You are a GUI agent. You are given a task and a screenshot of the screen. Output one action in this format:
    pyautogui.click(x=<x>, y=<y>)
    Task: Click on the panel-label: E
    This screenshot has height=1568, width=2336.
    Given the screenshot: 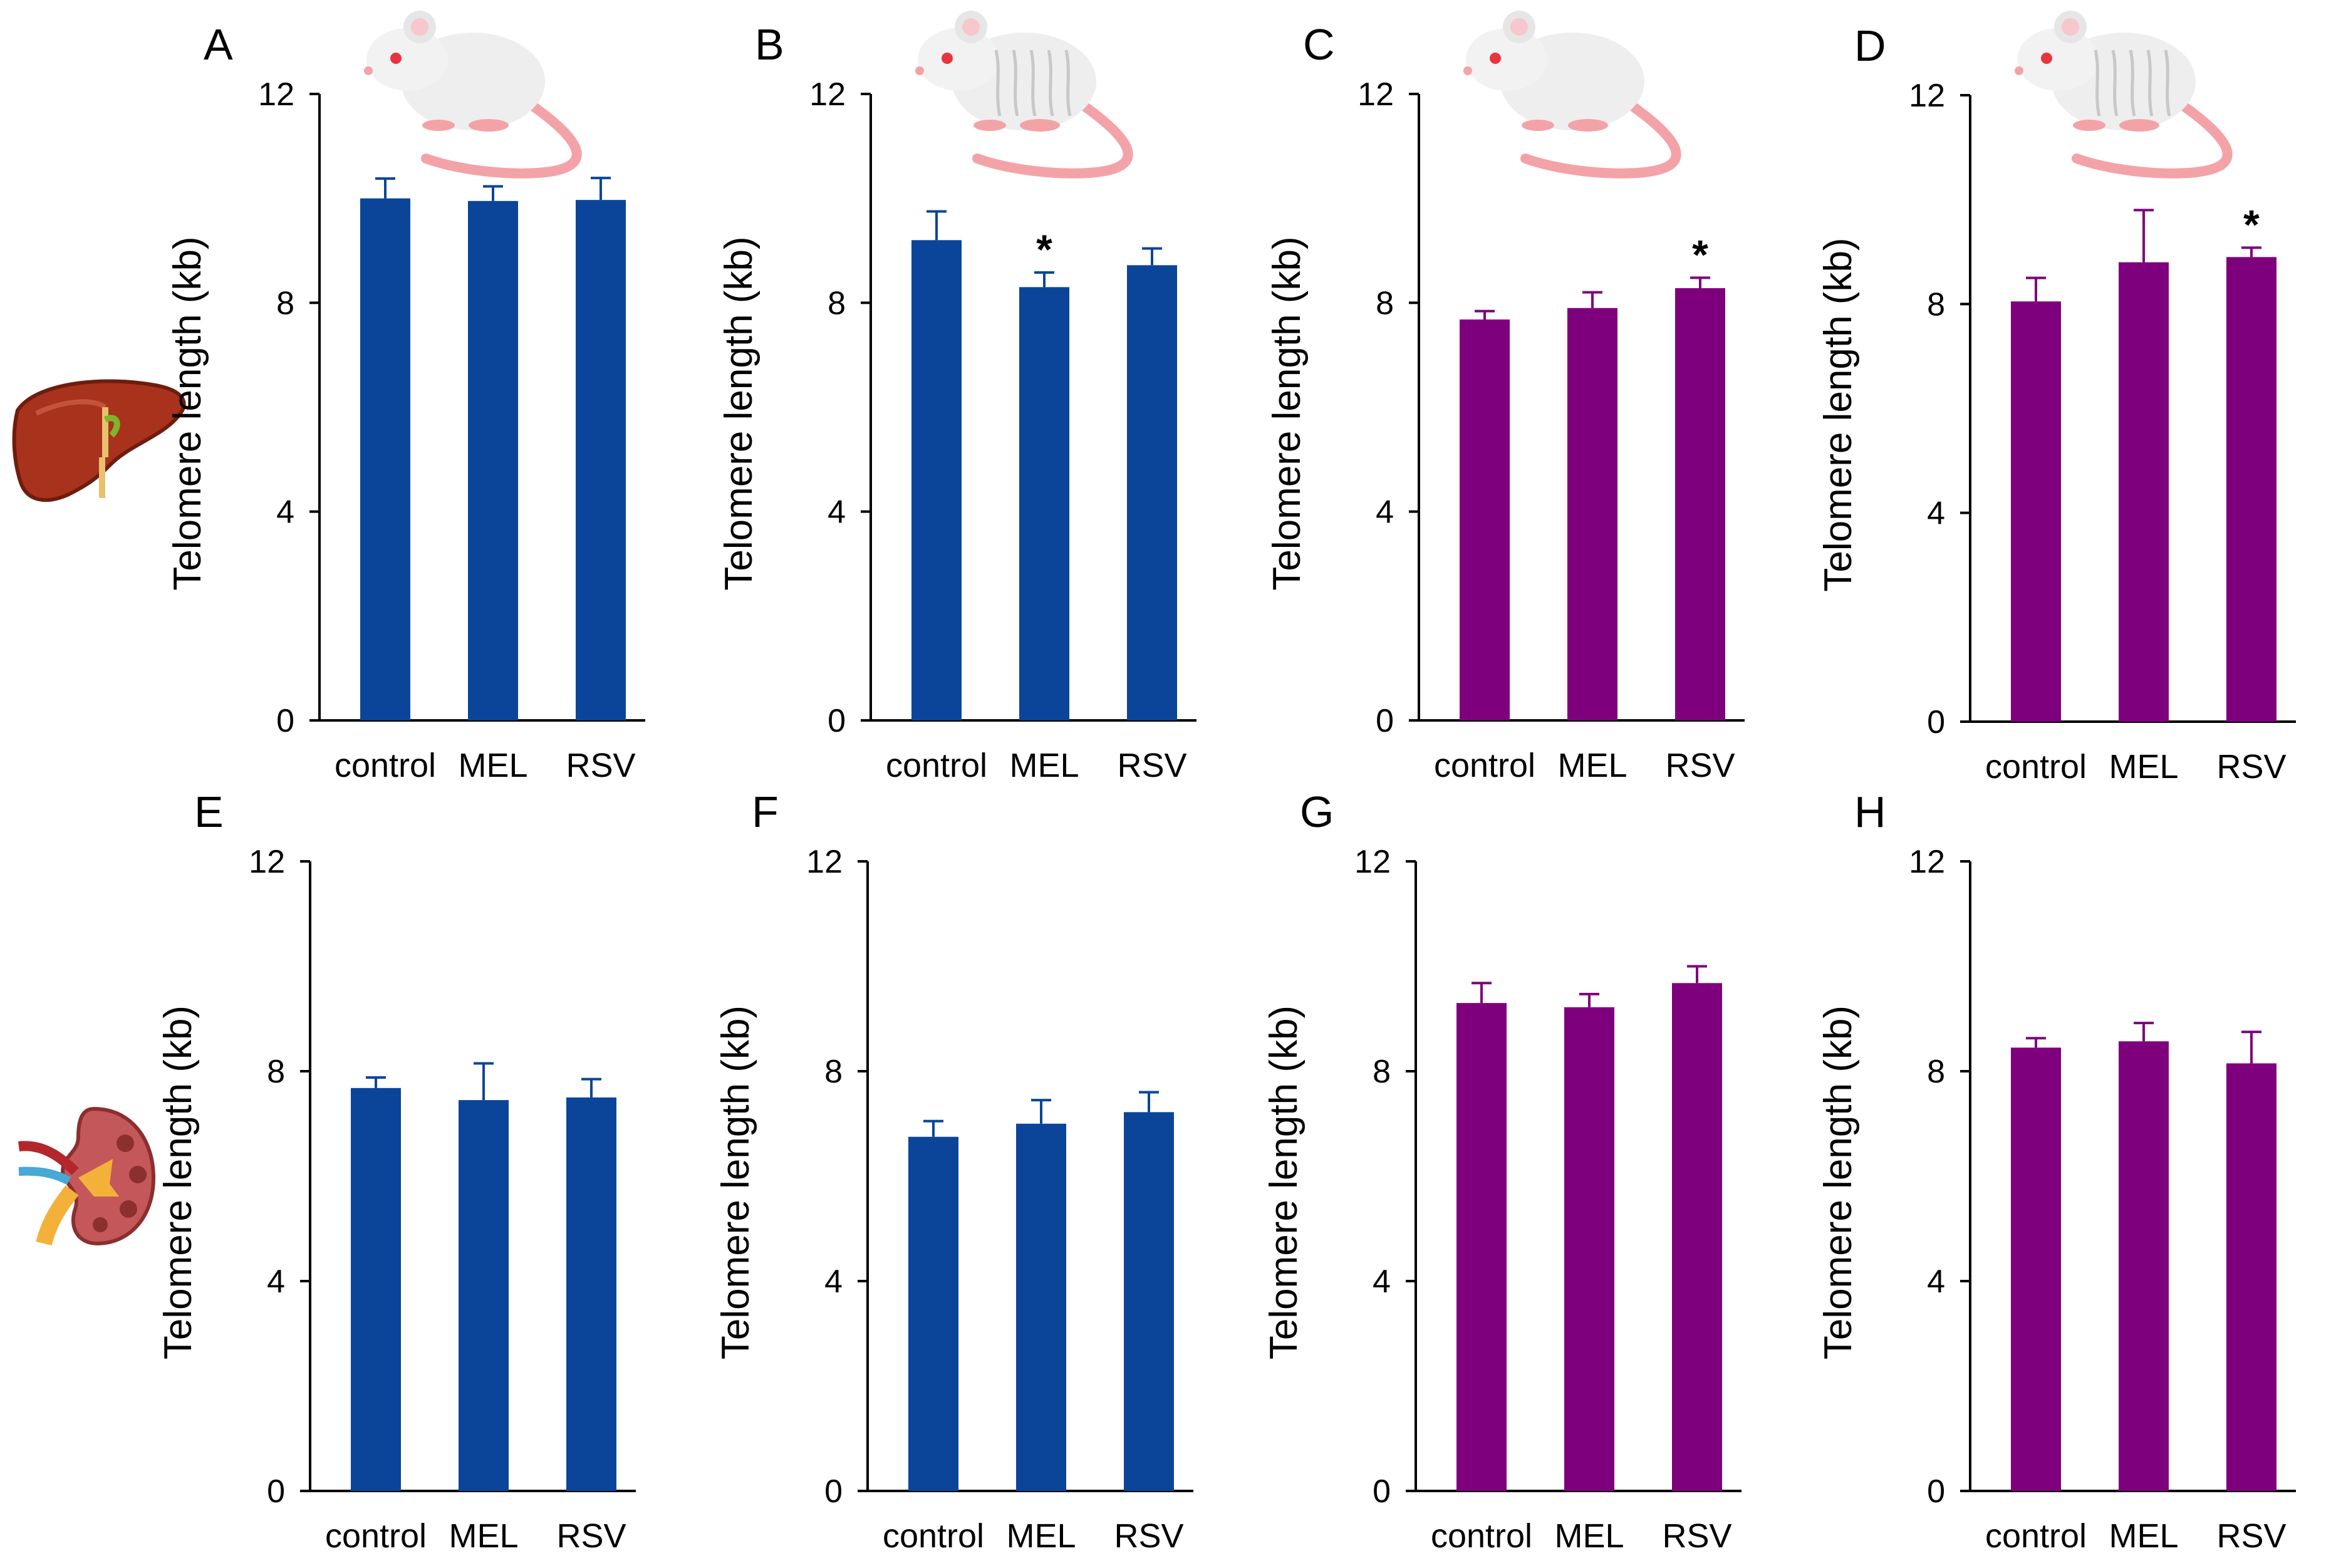 What is the action you would take?
    pyautogui.click(x=209, y=812)
    